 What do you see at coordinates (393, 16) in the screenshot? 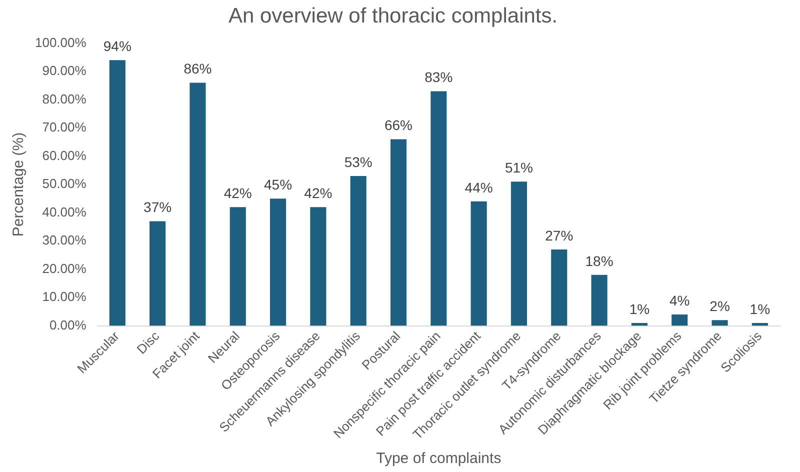
I see `chart-title: An overview of thoracic complaints.` at bounding box center [393, 16].